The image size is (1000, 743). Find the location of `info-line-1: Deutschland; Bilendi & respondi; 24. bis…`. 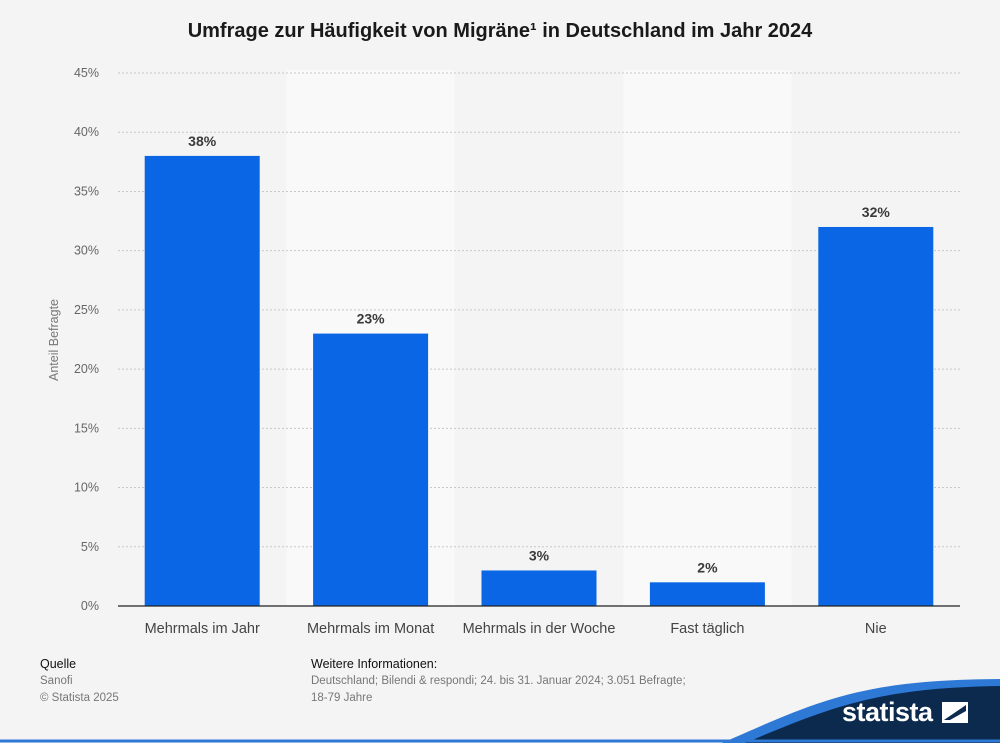

info-line-1: Deutschland; Bilendi & respondi; 24. bis… is located at coordinates (498, 681).